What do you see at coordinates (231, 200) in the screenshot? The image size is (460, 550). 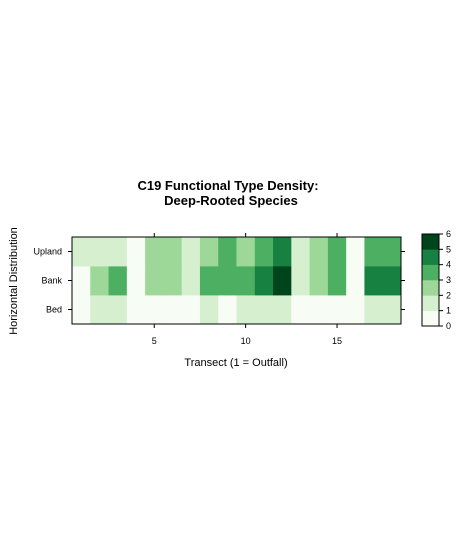 I see `chart-title-line2: Deep-Rooted Species` at bounding box center [231, 200].